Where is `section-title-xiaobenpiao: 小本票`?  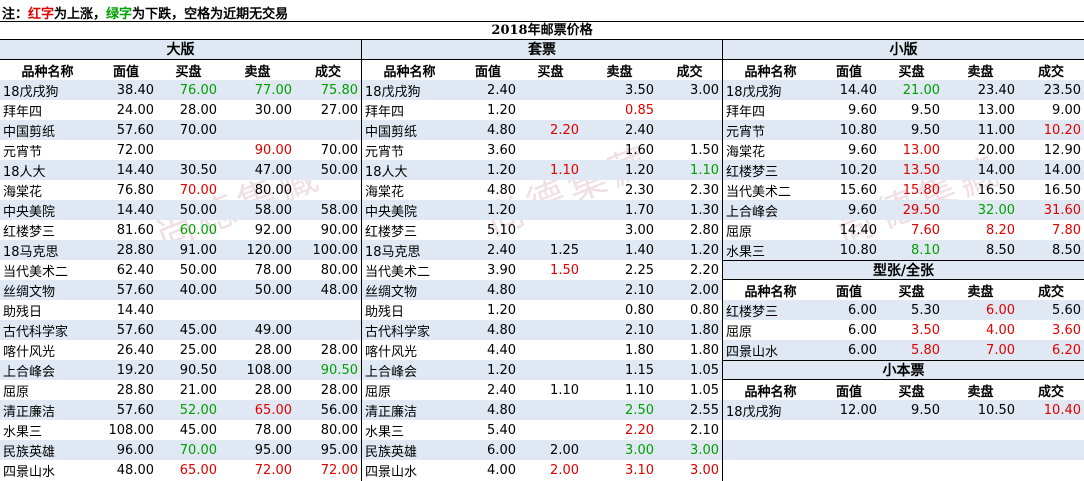
section-title-xiaobenpiao: 小本票 is located at coordinates (903, 370).